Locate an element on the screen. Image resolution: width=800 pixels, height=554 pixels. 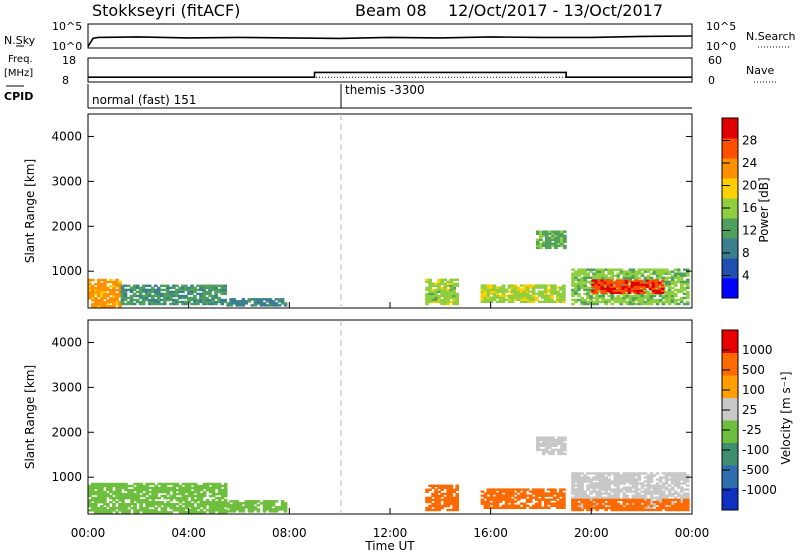
colorbar-swatch is located at coordinates (730, 188).